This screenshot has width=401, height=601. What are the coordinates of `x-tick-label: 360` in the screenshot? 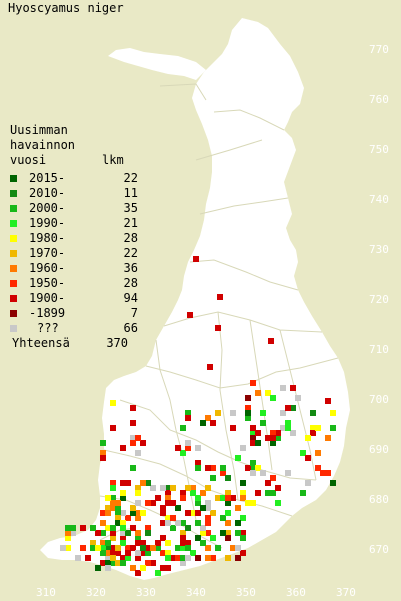 It's located at (296, 592).